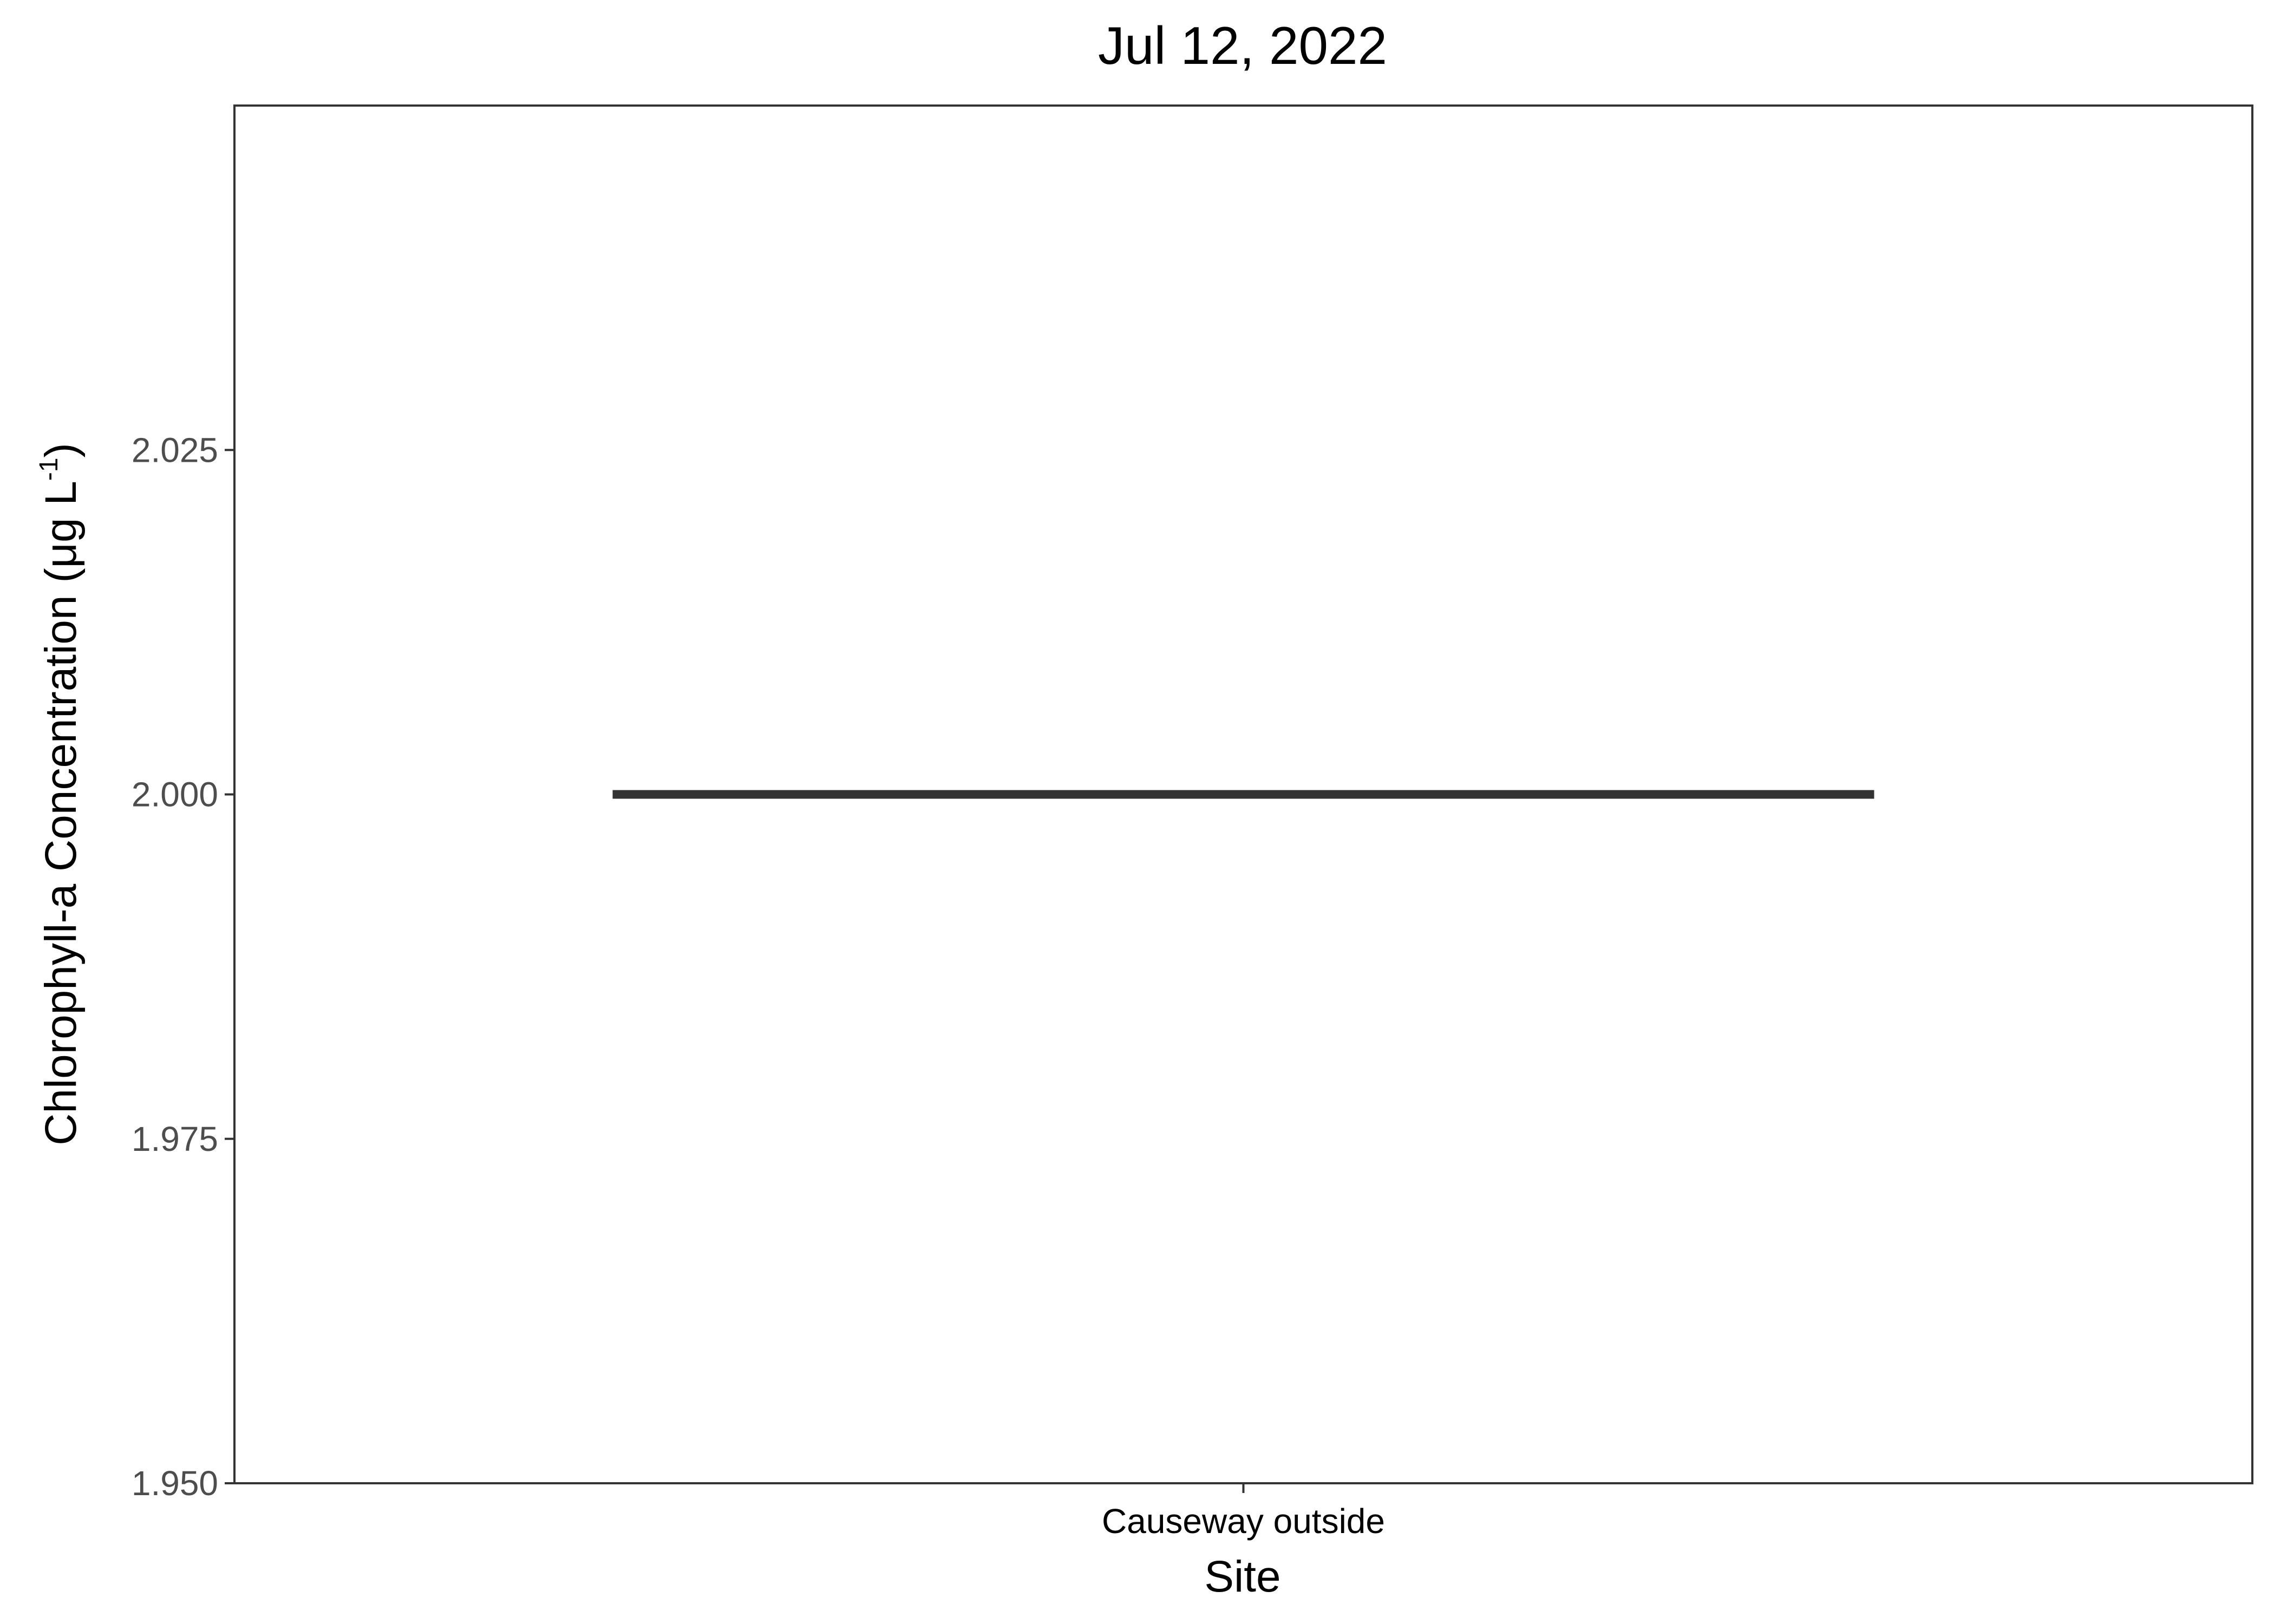 The height and width of the screenshot is (1624, 2274). I want to click on x-tick-label: Causeway outside, so click(1243, 1521).